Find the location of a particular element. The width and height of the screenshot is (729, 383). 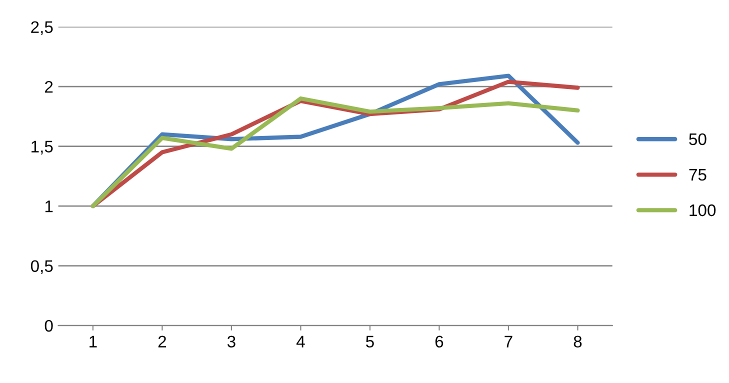

x-tick-label: 3 is located at coordinates (231, 342).